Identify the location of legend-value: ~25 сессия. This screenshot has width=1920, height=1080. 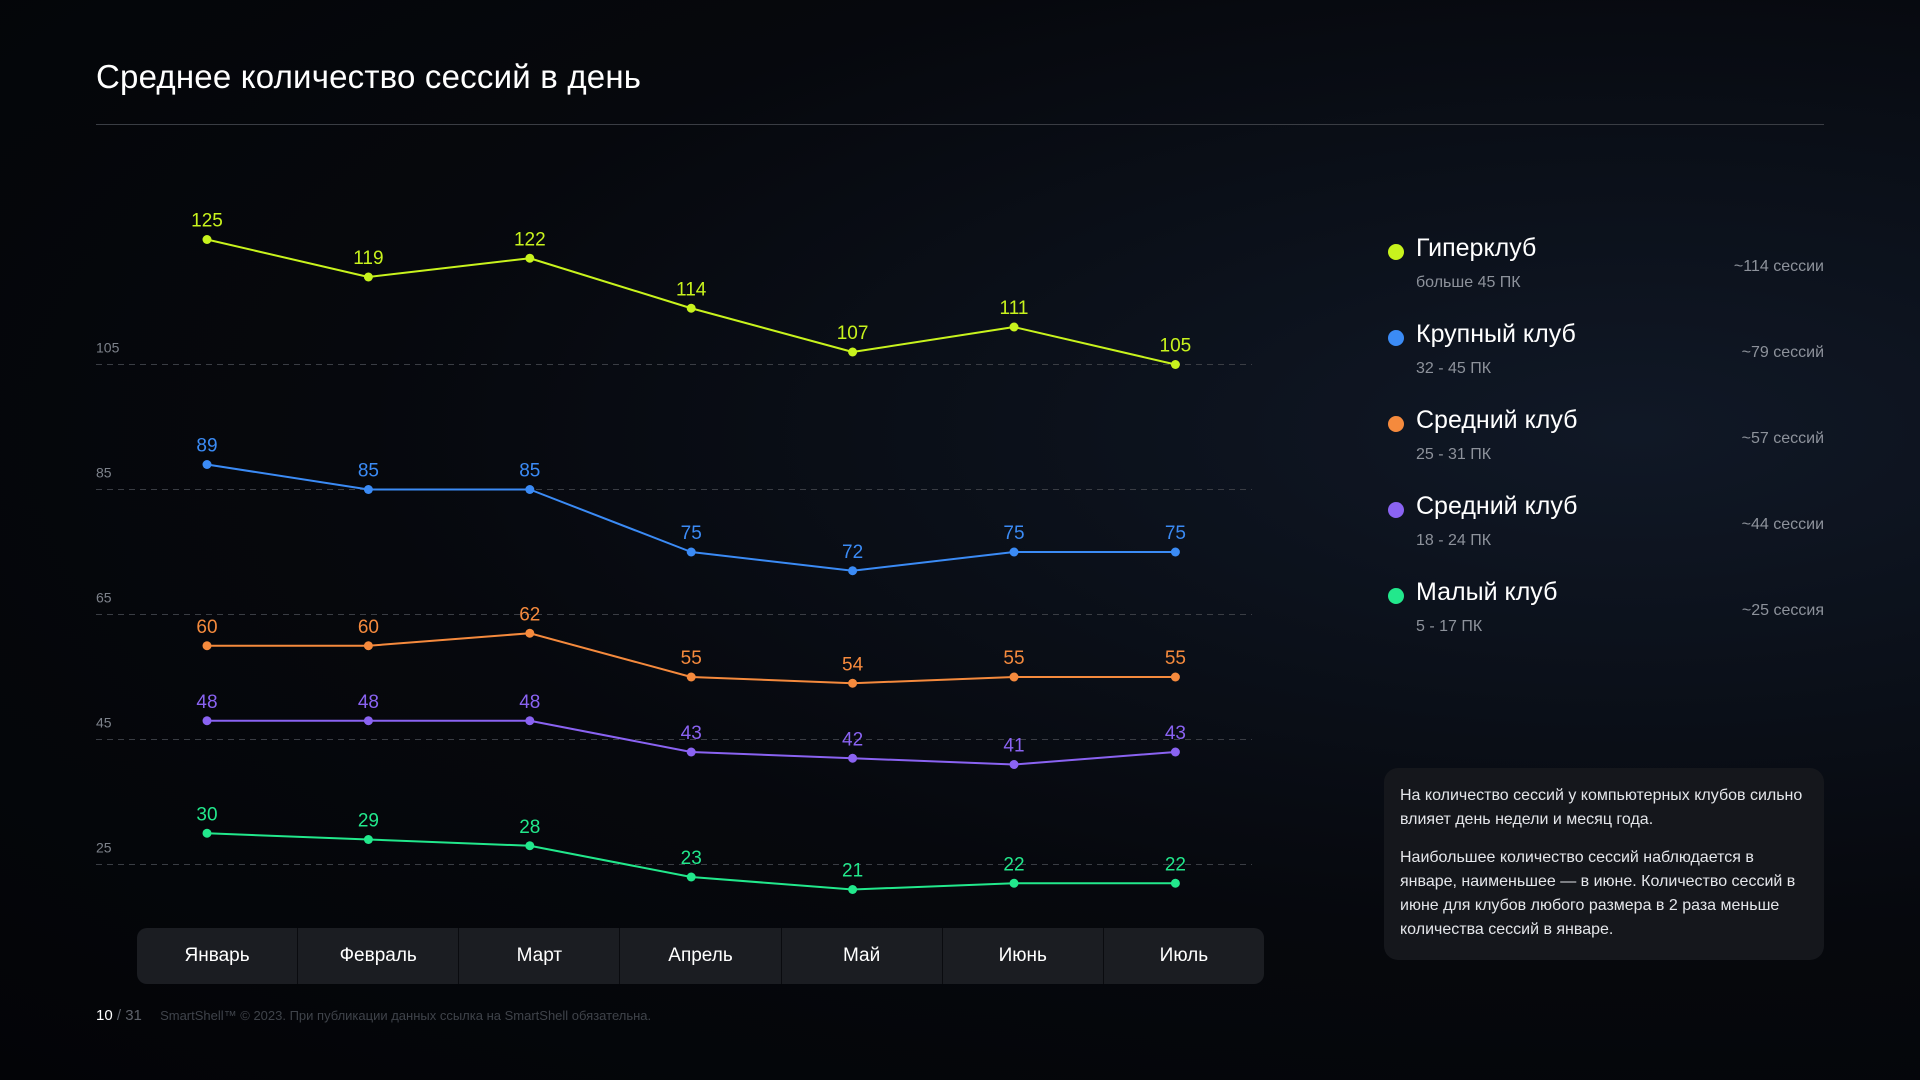
(1782, 610).